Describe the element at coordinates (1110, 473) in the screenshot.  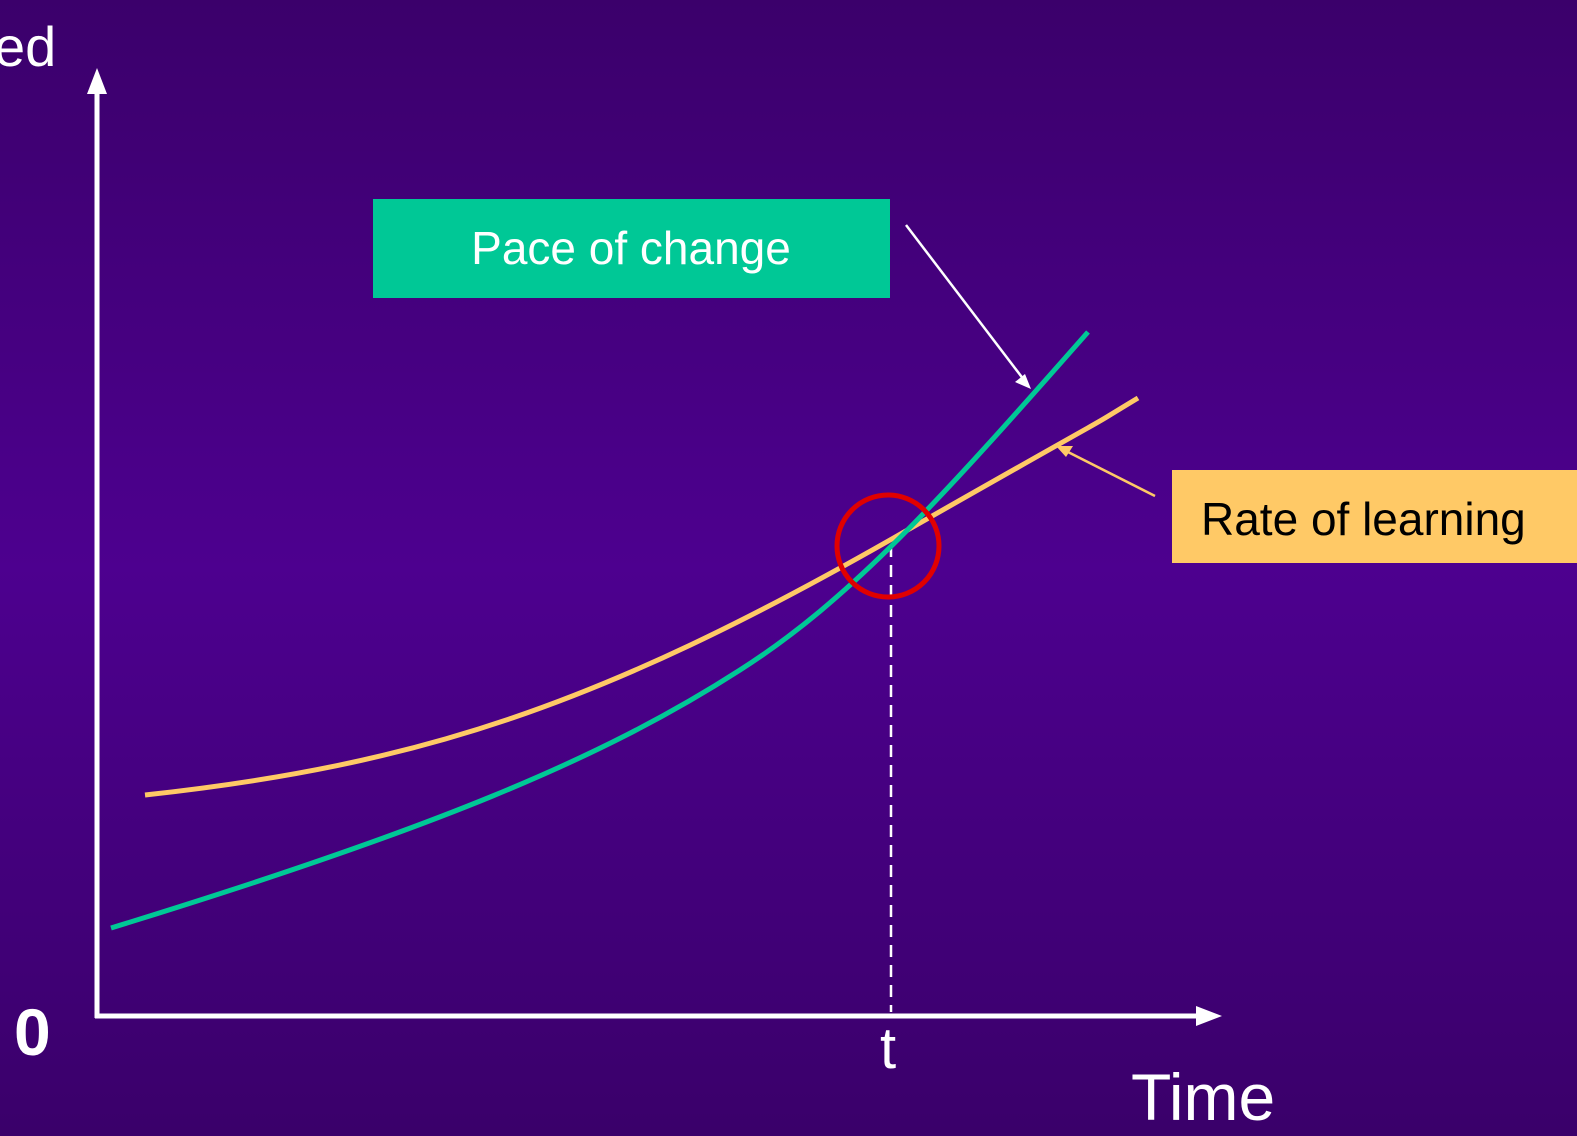
I see `rate-of-learning-leader-line` at that location.